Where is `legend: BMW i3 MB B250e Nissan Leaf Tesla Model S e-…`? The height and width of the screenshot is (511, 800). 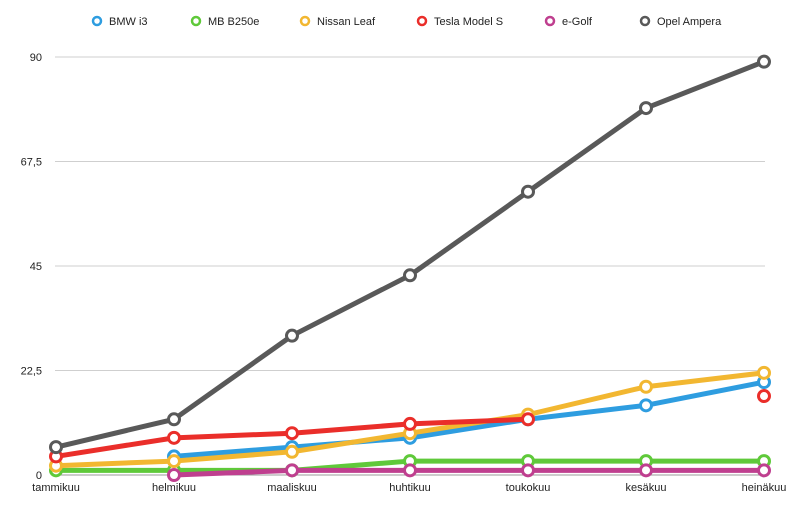 legend: BMW i3 MB B250e Nissan Leaf Tesla Model S e-… is located at coordinates (406, 21).